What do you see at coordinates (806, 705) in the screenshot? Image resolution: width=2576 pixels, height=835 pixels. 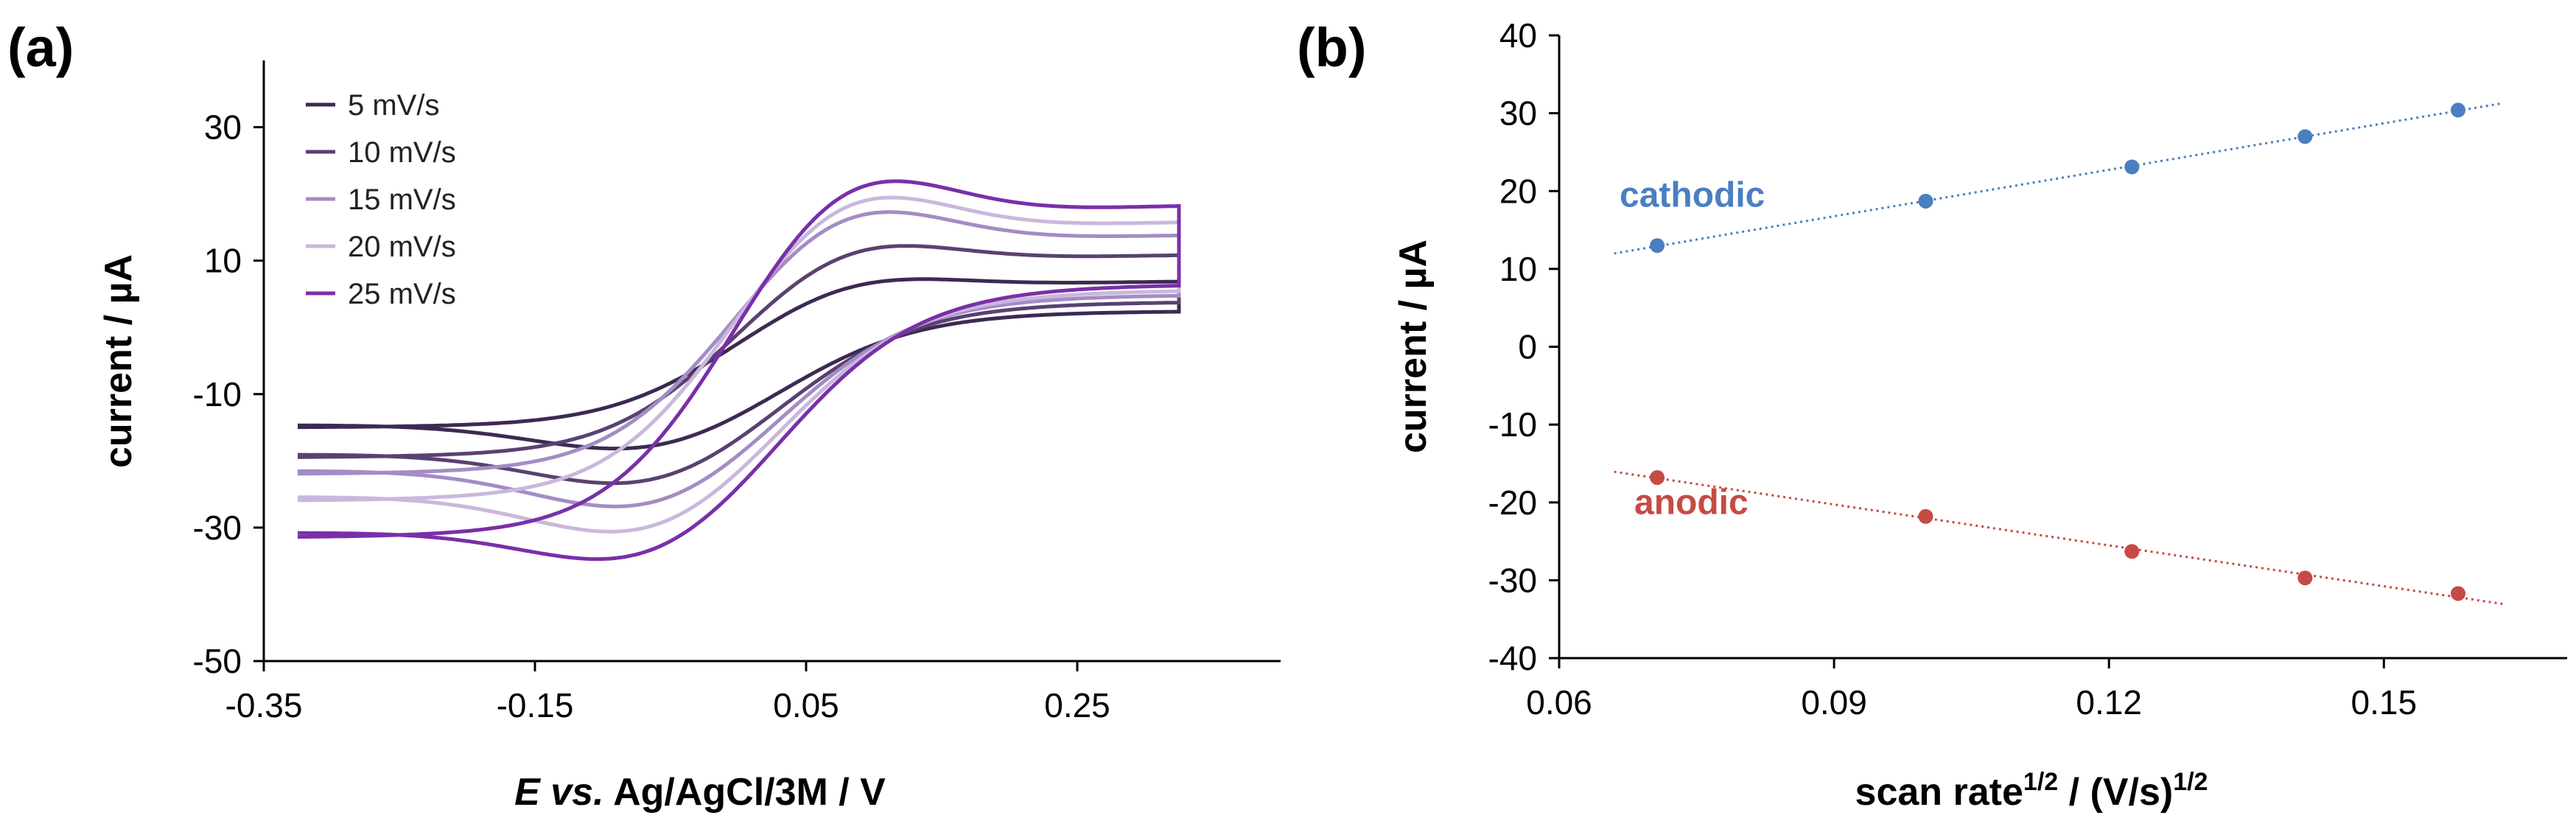 I see `panel-a-x-tick-label: 0.05` at bounding box center [806, 705].